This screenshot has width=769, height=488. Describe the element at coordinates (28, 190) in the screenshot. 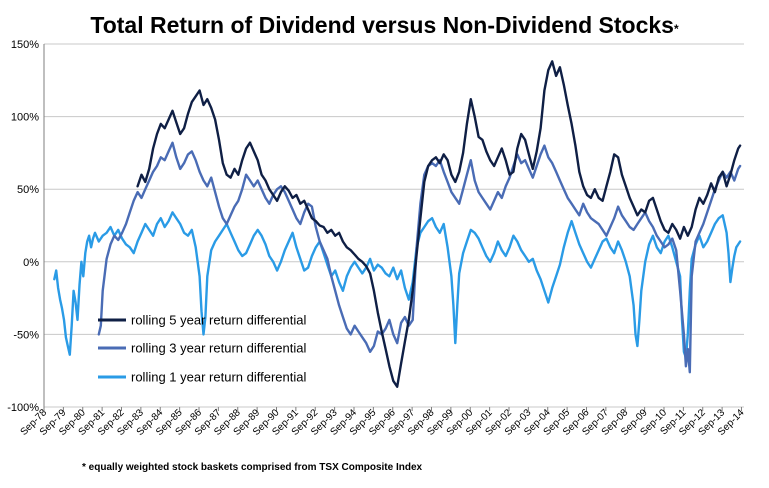

I see `y-tick-label: 50%` at that location.